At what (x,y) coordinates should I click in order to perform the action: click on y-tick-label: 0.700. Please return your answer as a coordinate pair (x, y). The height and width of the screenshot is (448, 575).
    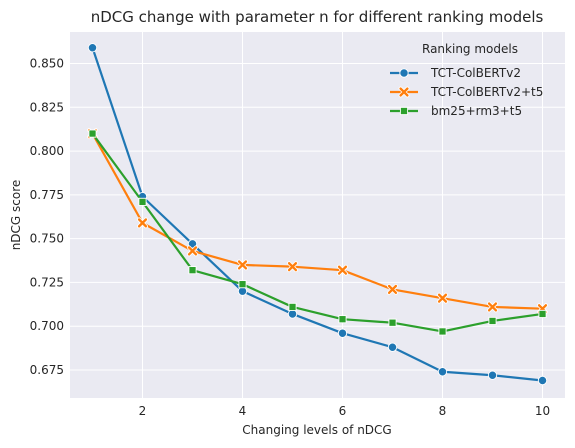
    Looking at the image, I should click on (47, 326).